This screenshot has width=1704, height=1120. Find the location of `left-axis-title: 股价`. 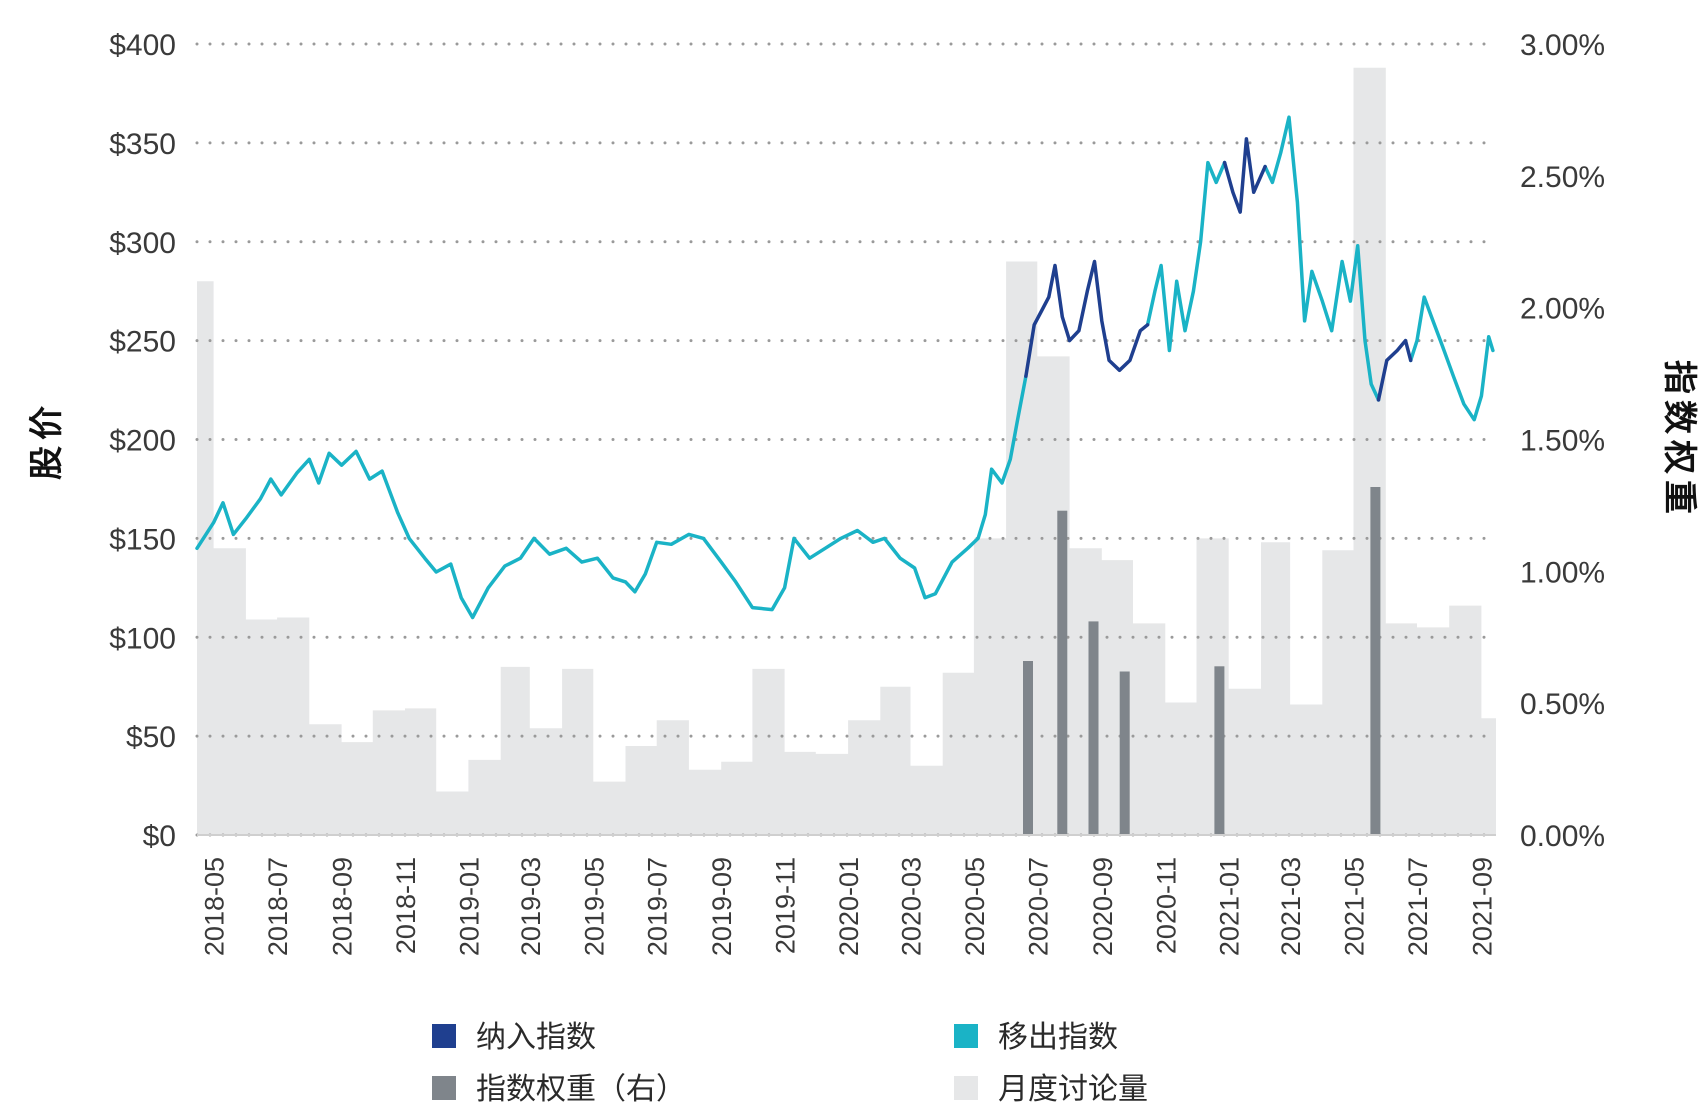

left-axis-title: 股价 is located at coordinates (47, 440).